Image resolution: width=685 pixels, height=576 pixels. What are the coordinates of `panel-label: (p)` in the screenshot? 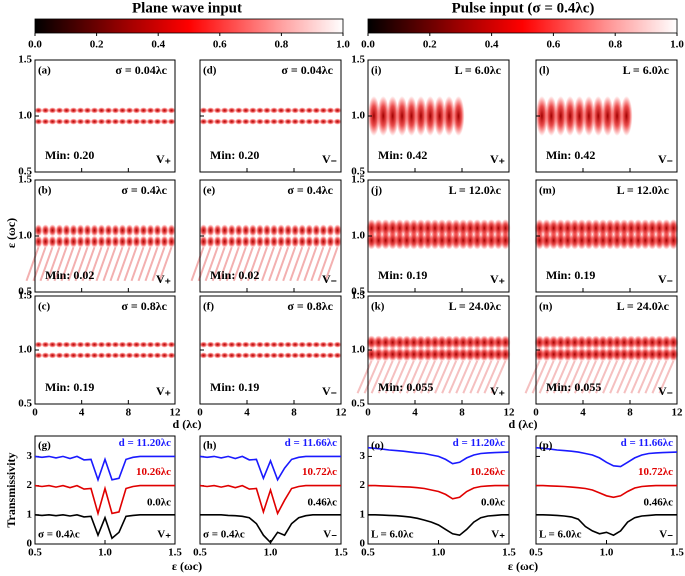 It's located at (546, 446).